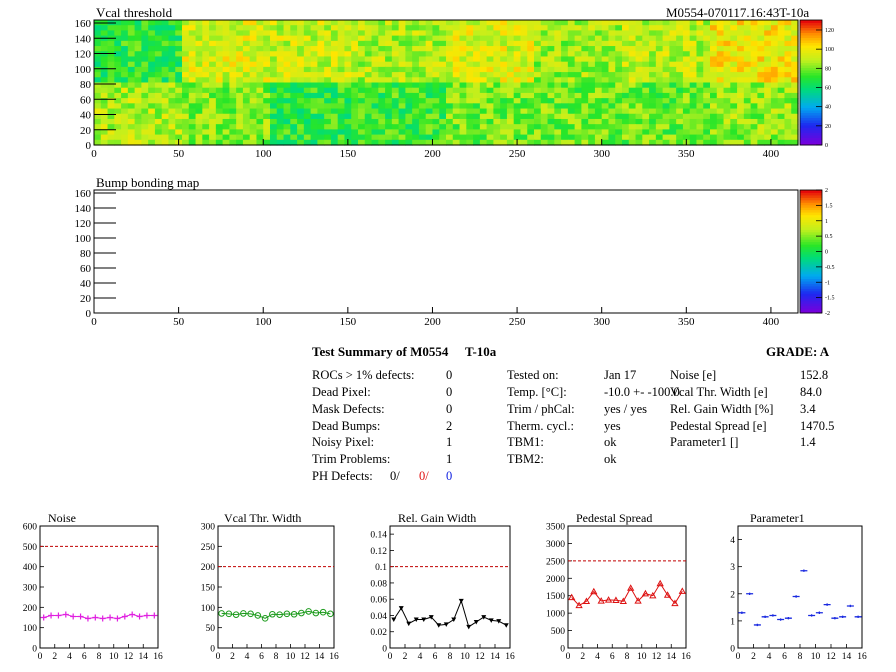 The image size is (896, 672). What do you see at coordinates (808, 409) in the screenshot?
I see `average-value: 3.4` at bounding box center [808, 409].